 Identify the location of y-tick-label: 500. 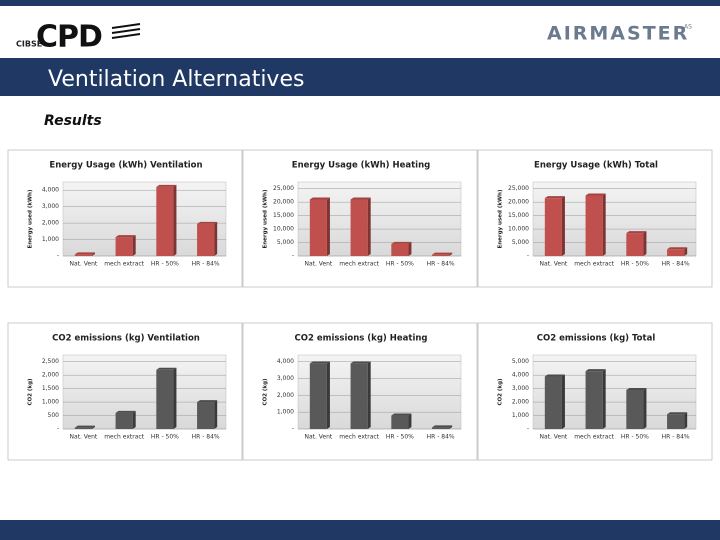
(54, 415).